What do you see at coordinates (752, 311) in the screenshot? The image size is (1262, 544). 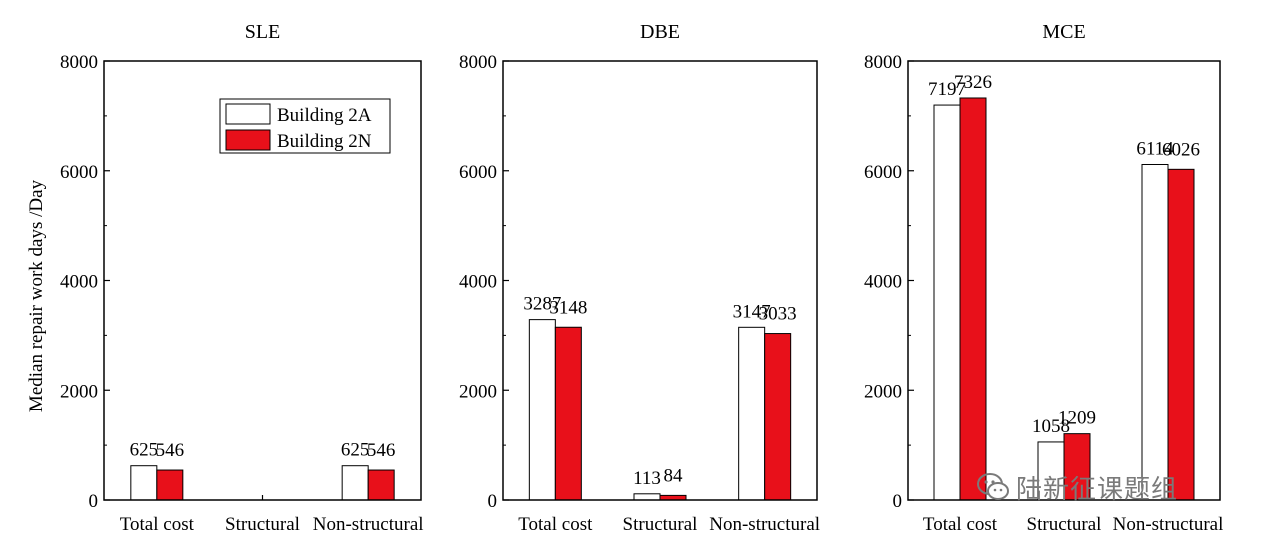 I see `data-label: 3147` at bounding box center [752, 311].